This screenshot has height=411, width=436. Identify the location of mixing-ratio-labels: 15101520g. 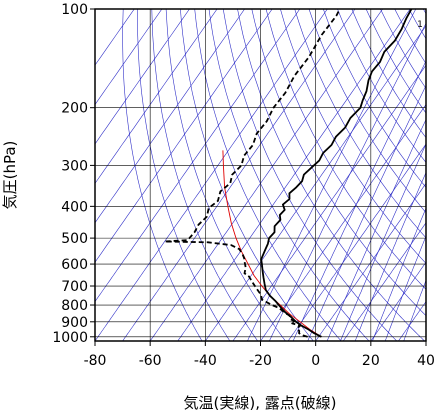
(420, 25).